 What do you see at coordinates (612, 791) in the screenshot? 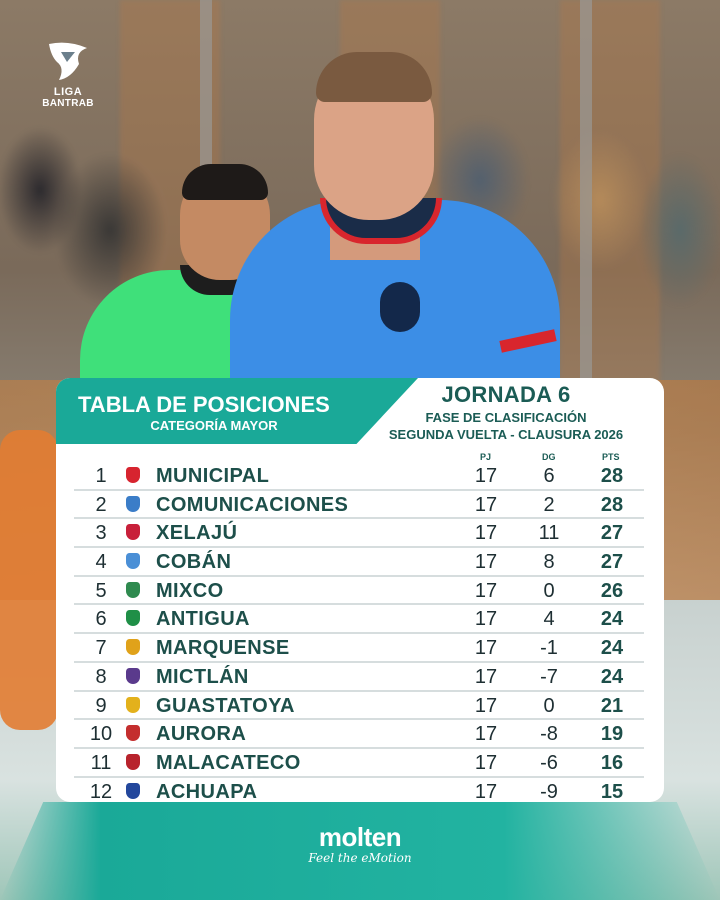
I see `points: 15` at bounding box center [612, 791].